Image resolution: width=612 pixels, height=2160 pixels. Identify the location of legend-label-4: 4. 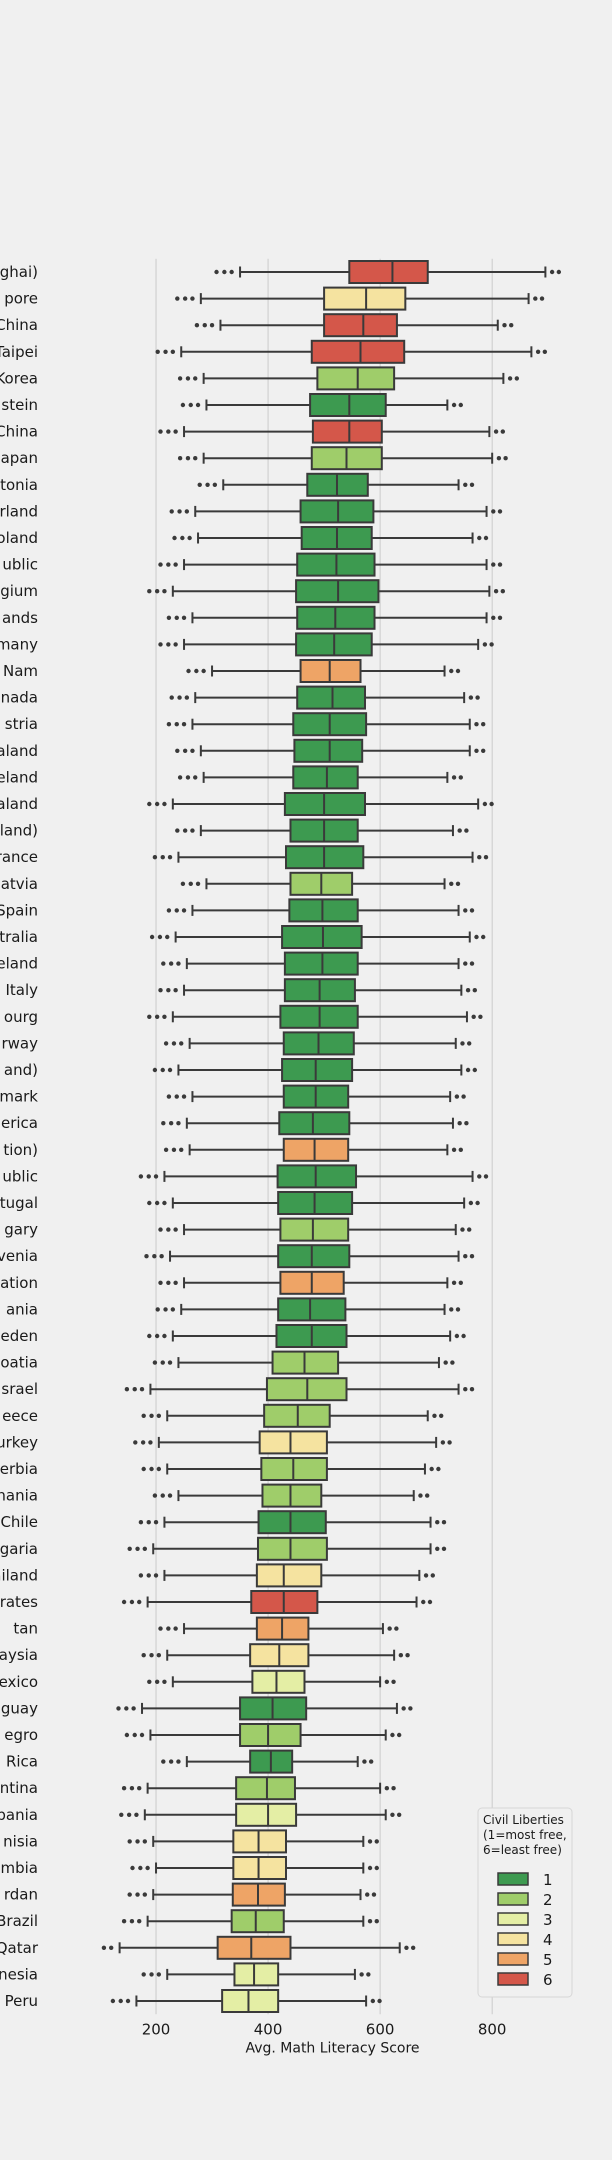
(548, 1940).